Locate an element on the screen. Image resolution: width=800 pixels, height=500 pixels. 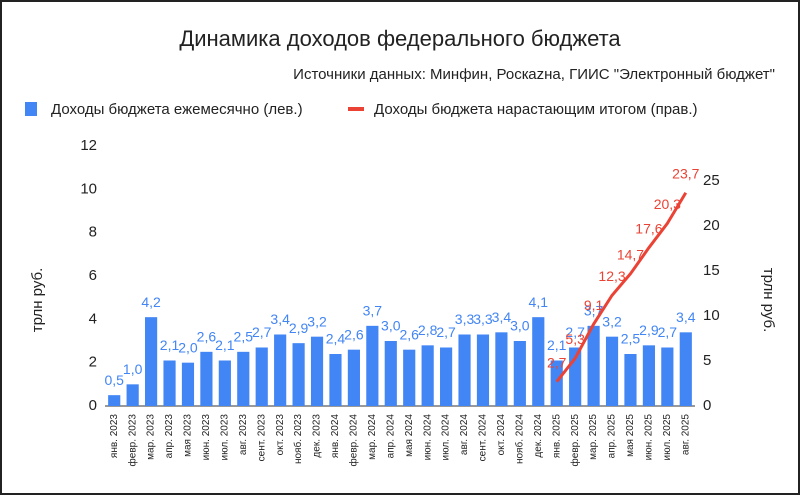
data-label: 17,6 is located at coordinates (648, 228).